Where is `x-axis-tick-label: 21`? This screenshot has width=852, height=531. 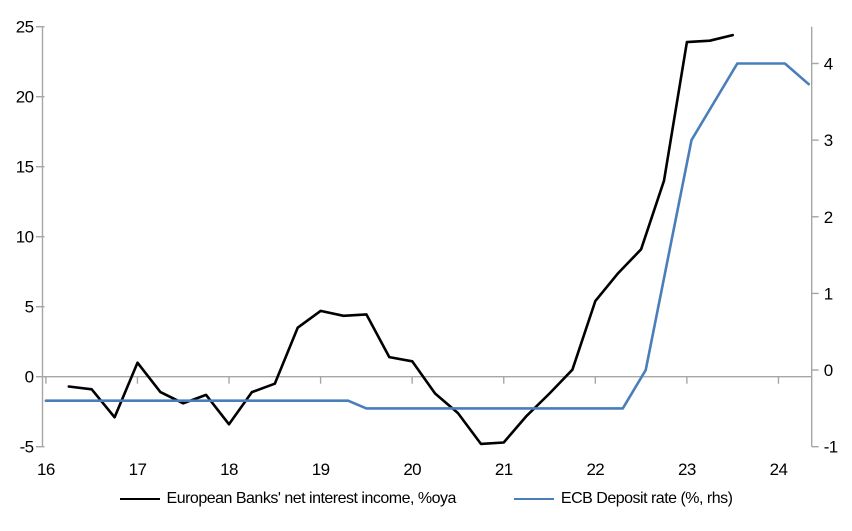 x-axis-tick-label: 21 is located at coordinates (504, 469).